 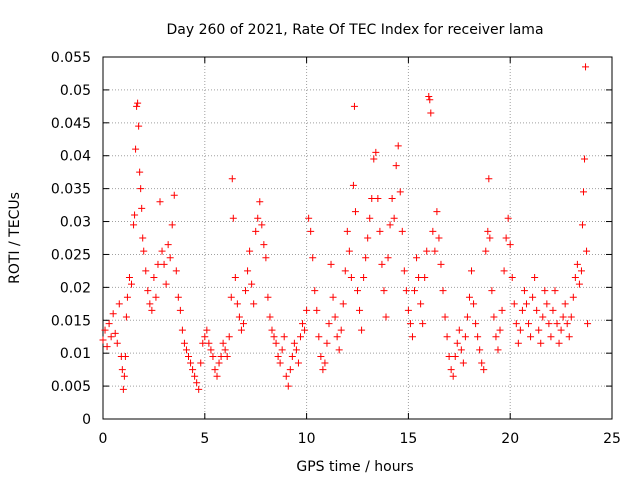 I want to click on y-tick-label: 0.005, so click(x=71, y=387).